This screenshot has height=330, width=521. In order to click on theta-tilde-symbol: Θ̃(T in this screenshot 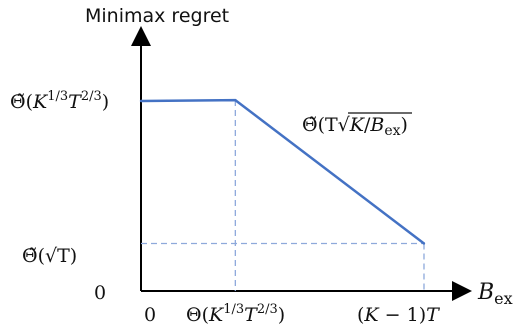, I will do `click(320, 125)`.